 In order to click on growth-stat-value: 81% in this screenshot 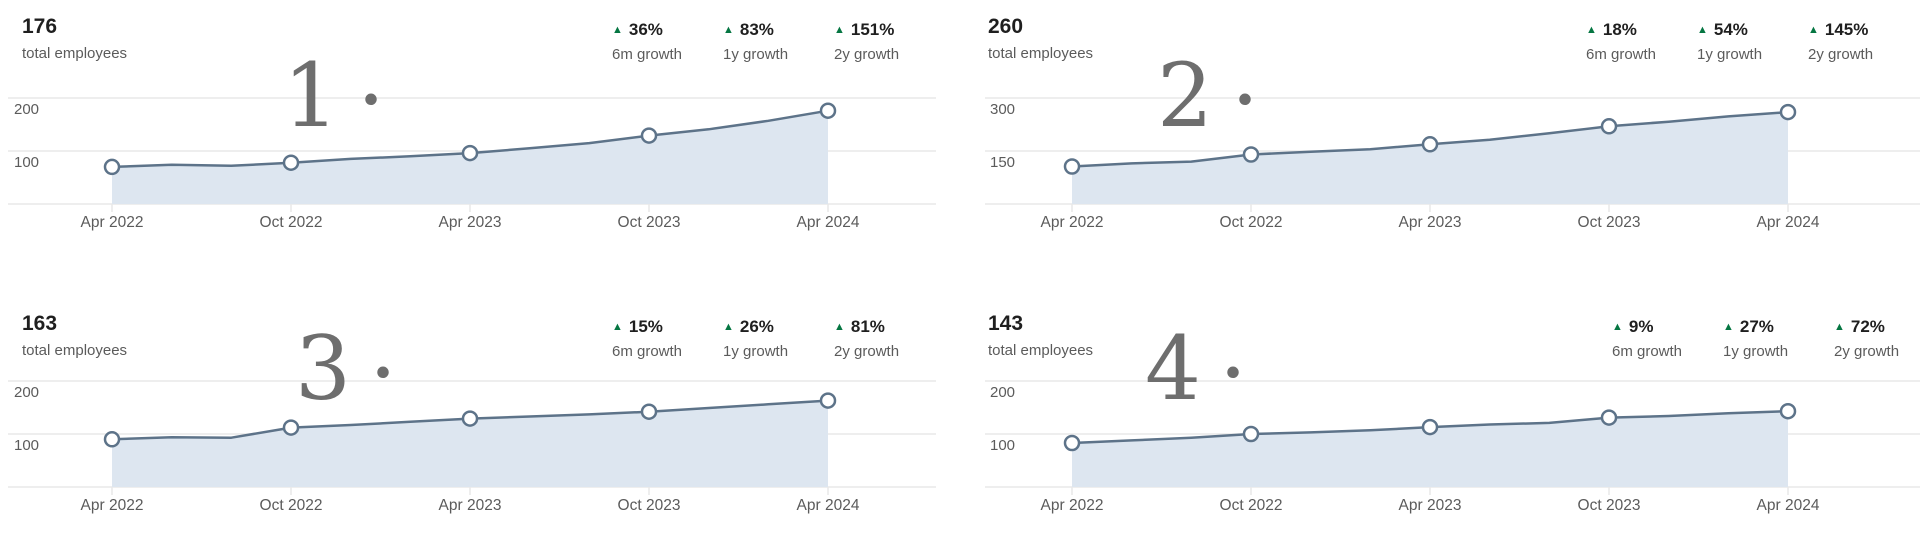, I will do `click(867, 326)`.